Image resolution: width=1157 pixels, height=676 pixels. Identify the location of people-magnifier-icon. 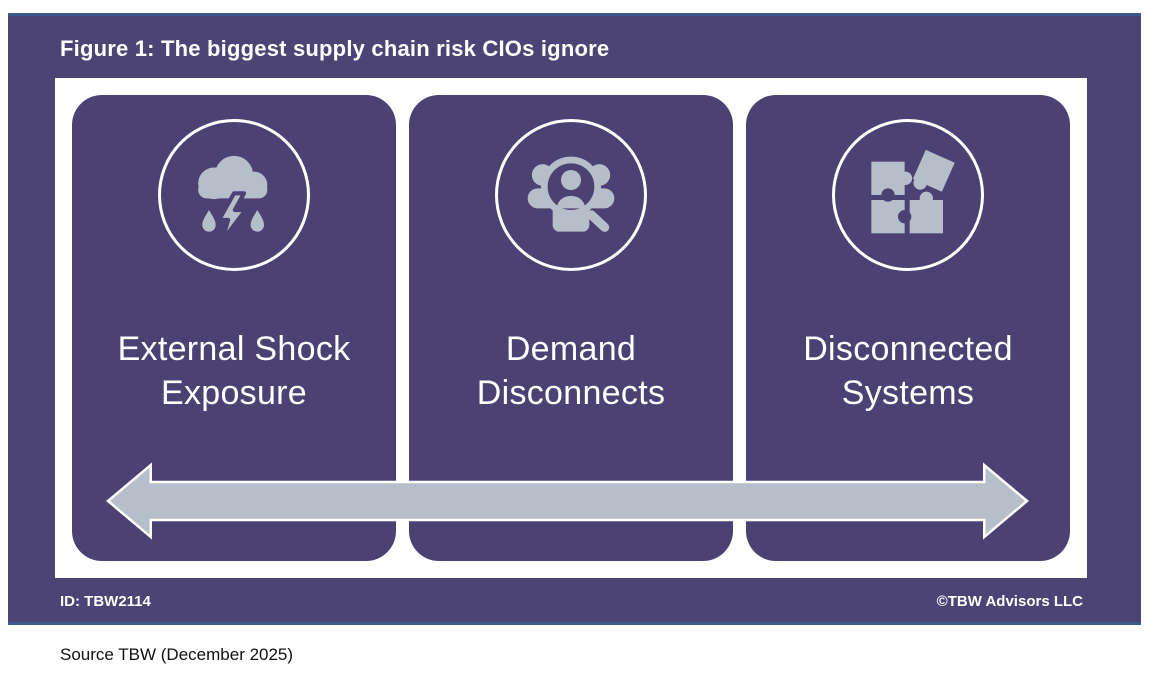
(571, 195).